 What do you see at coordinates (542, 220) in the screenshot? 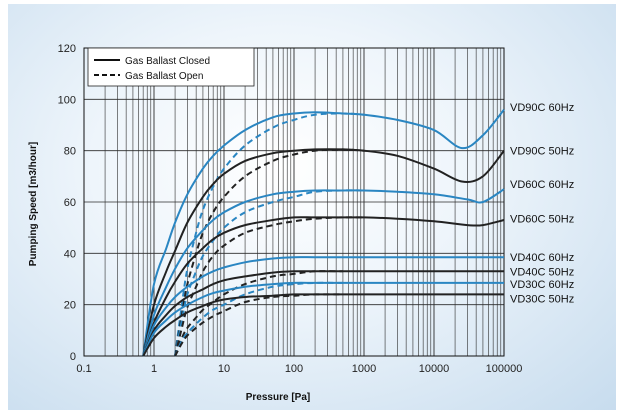
I see `series-label: VD60C 50Hz` at bounding box center [542, 220].